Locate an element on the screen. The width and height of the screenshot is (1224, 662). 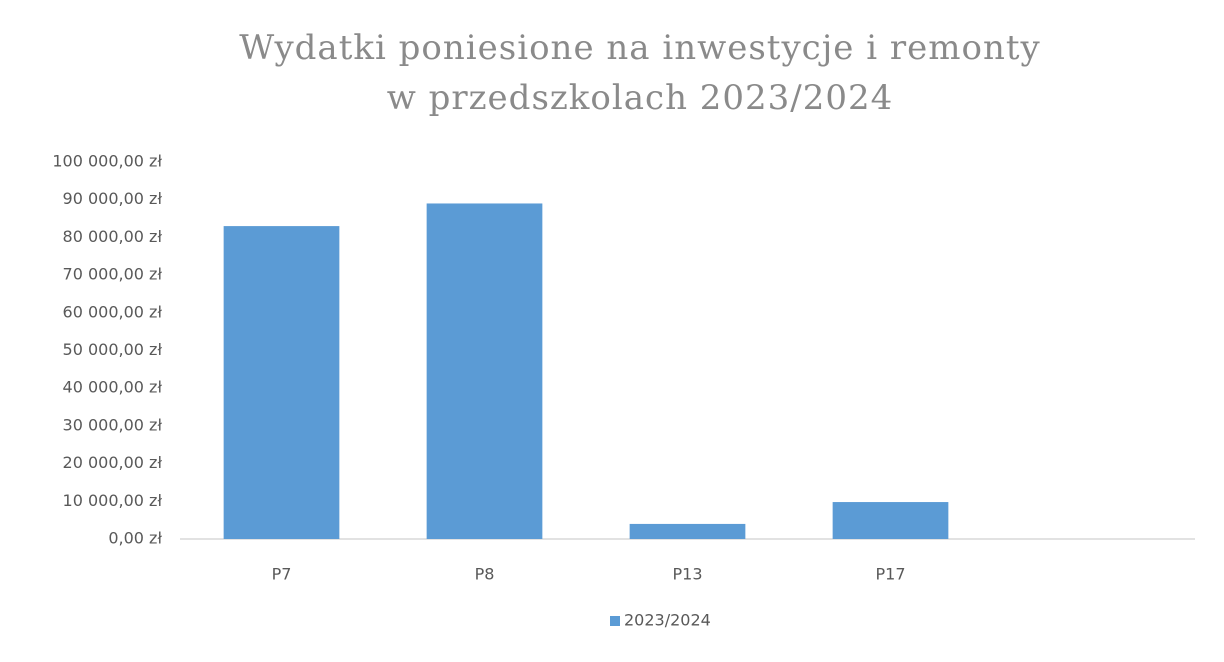
legend-label: 2023/2024 is located at coordinates (667, 620).